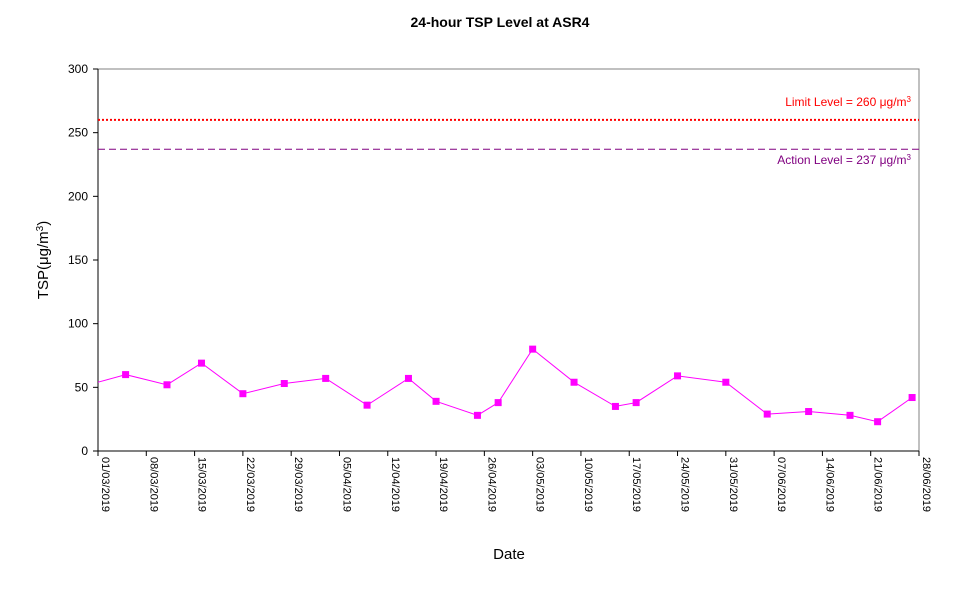 This screenshot has width=967, height=595. Describe the element at coordinates (540, 484) in the screenshot. I see `x-tick-label: 03/05/2019` at that location.